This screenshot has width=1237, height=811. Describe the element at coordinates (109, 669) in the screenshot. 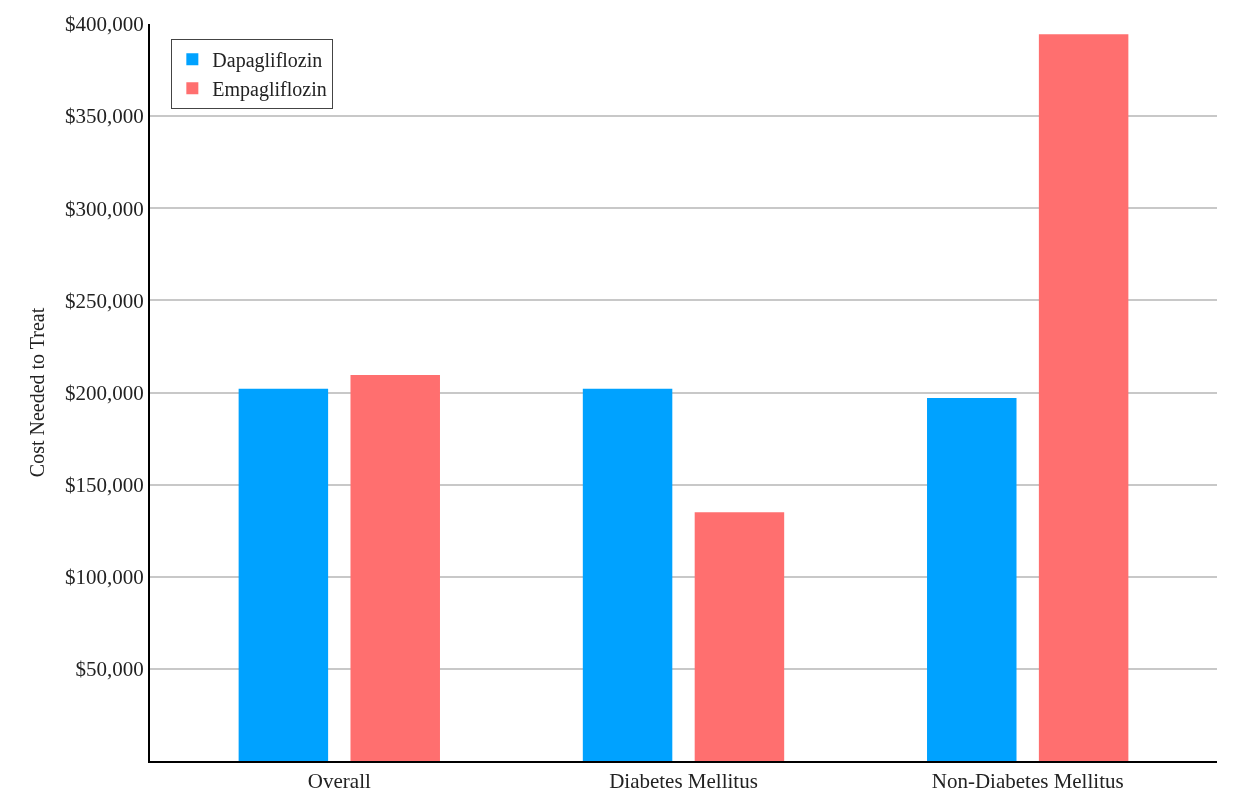

I see `y-tick-label: $50,000` at that location.